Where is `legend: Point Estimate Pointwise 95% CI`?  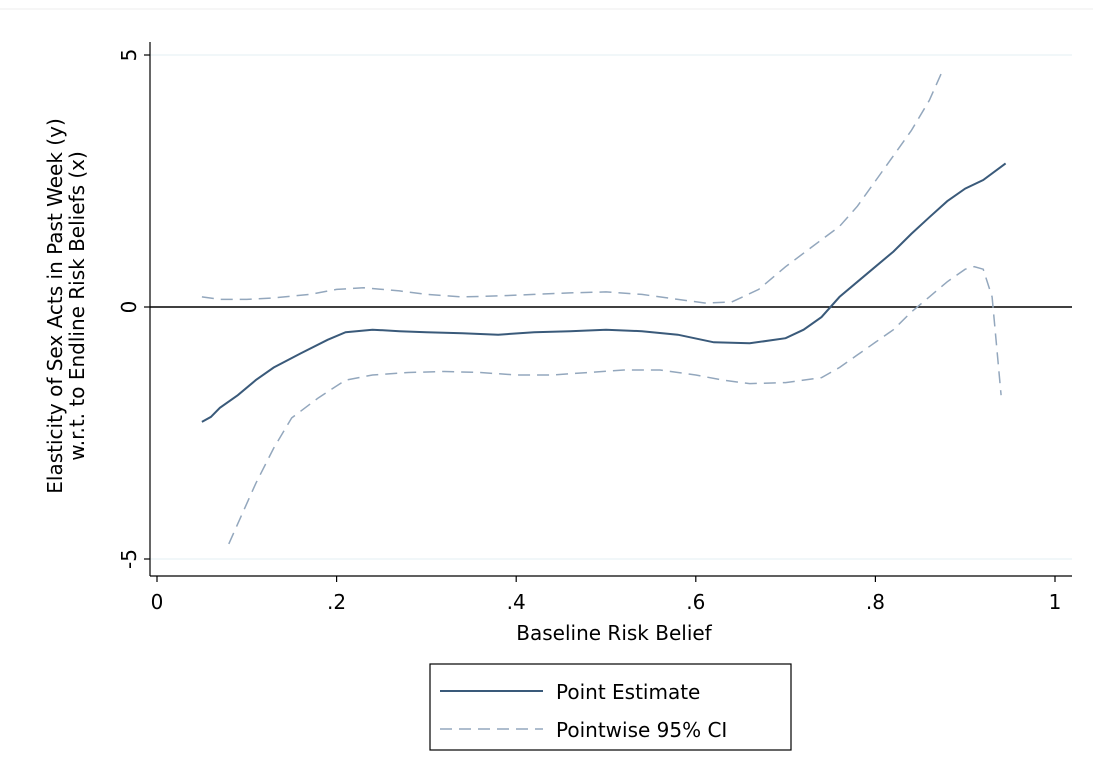 legend: Point Estimate Pointwise 95% CI is located at coordinates (610, 707).